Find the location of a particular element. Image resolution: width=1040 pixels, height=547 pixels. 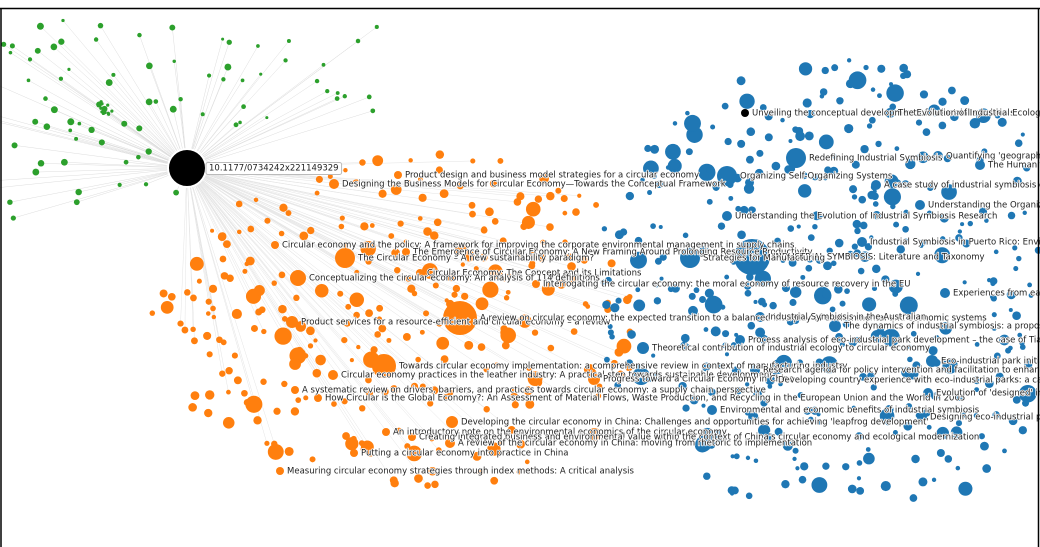

selected-node is located at coordinates (187, 168).